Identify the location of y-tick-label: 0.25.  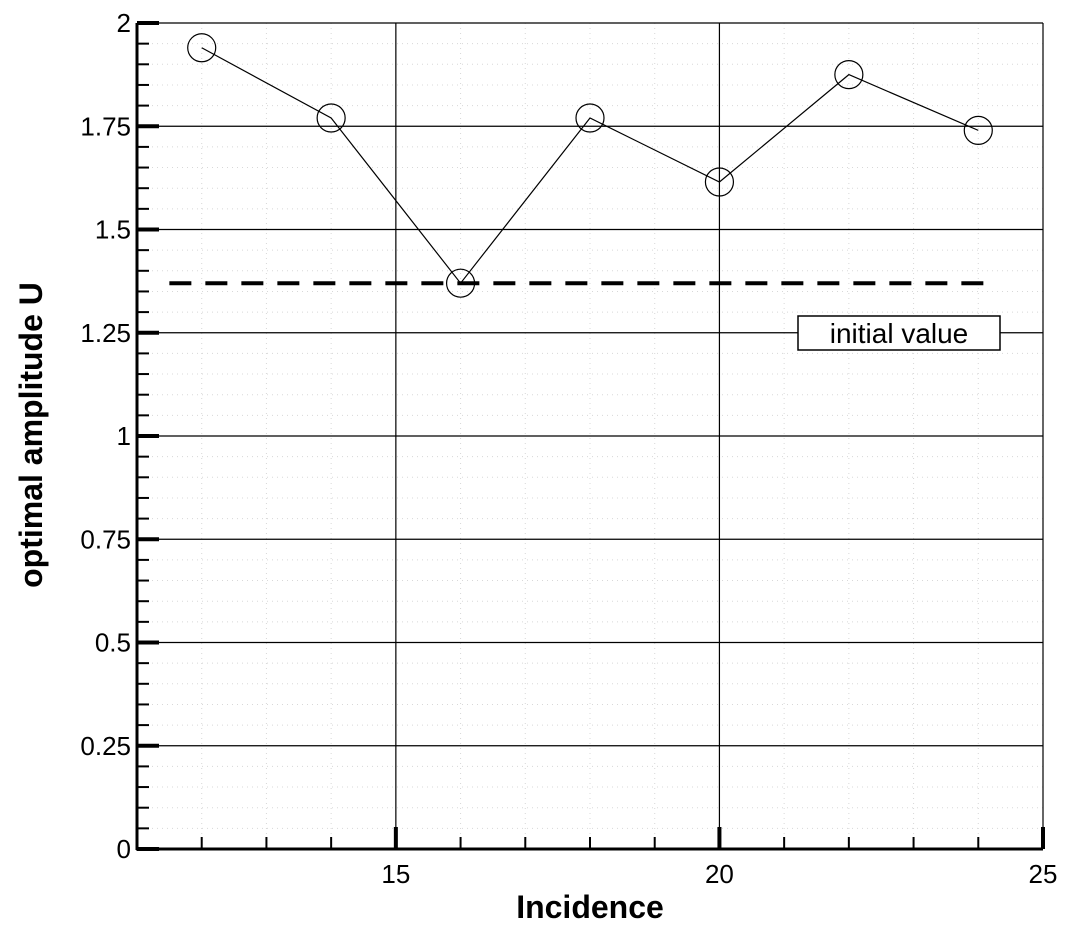
(105, 746).